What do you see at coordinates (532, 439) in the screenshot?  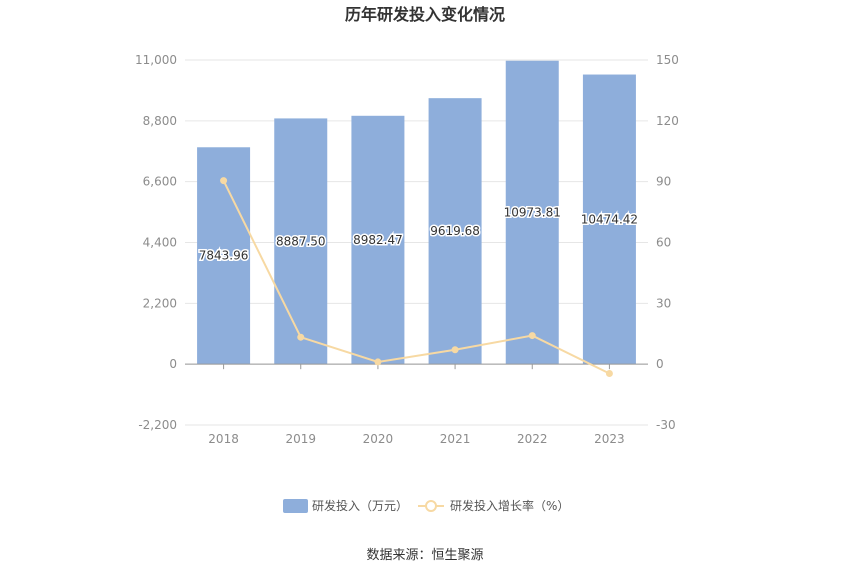 I see `x-tick-label: 2022` at bounding box center [532, 439].